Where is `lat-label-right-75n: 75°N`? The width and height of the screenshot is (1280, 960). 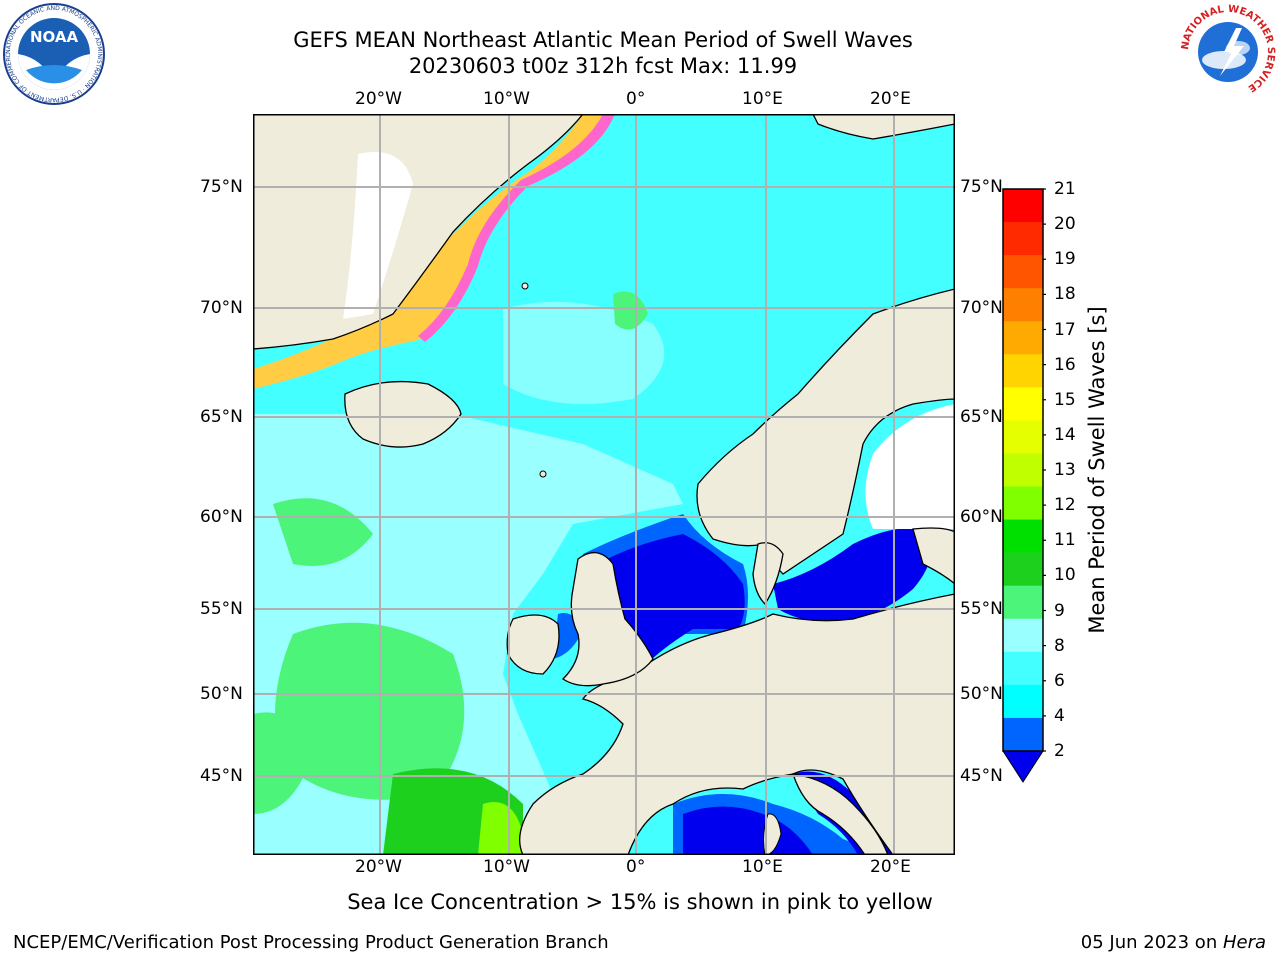 lat-label-right-75n: 75°N is located at coordinates (981, 187).